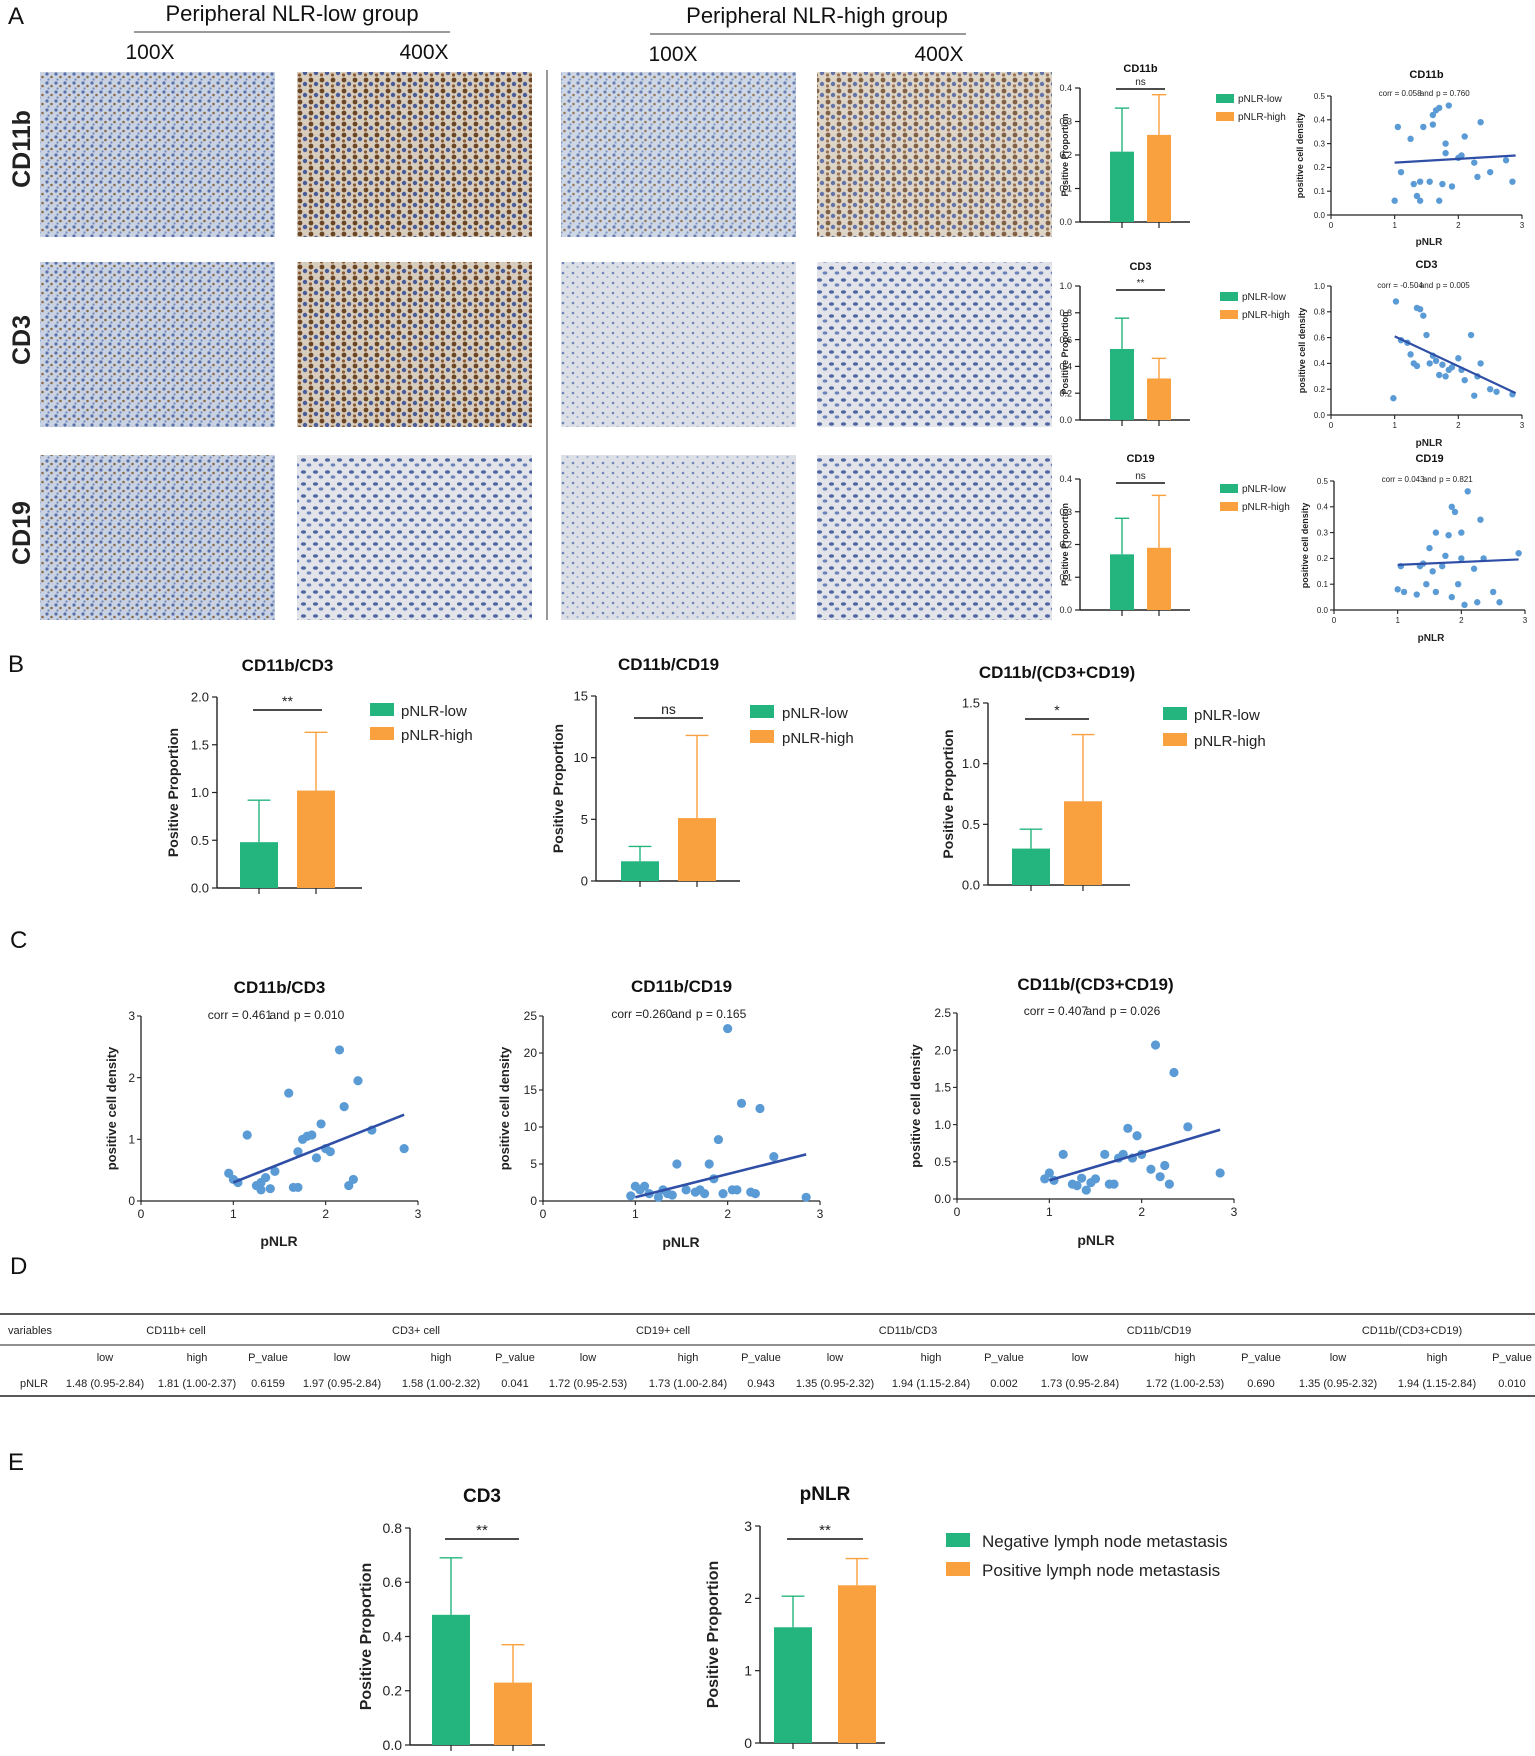  Describe the element at coordinates (1159, 1331) in the screenshot. I see `table-group-header: CD11b/CD19` at that location.